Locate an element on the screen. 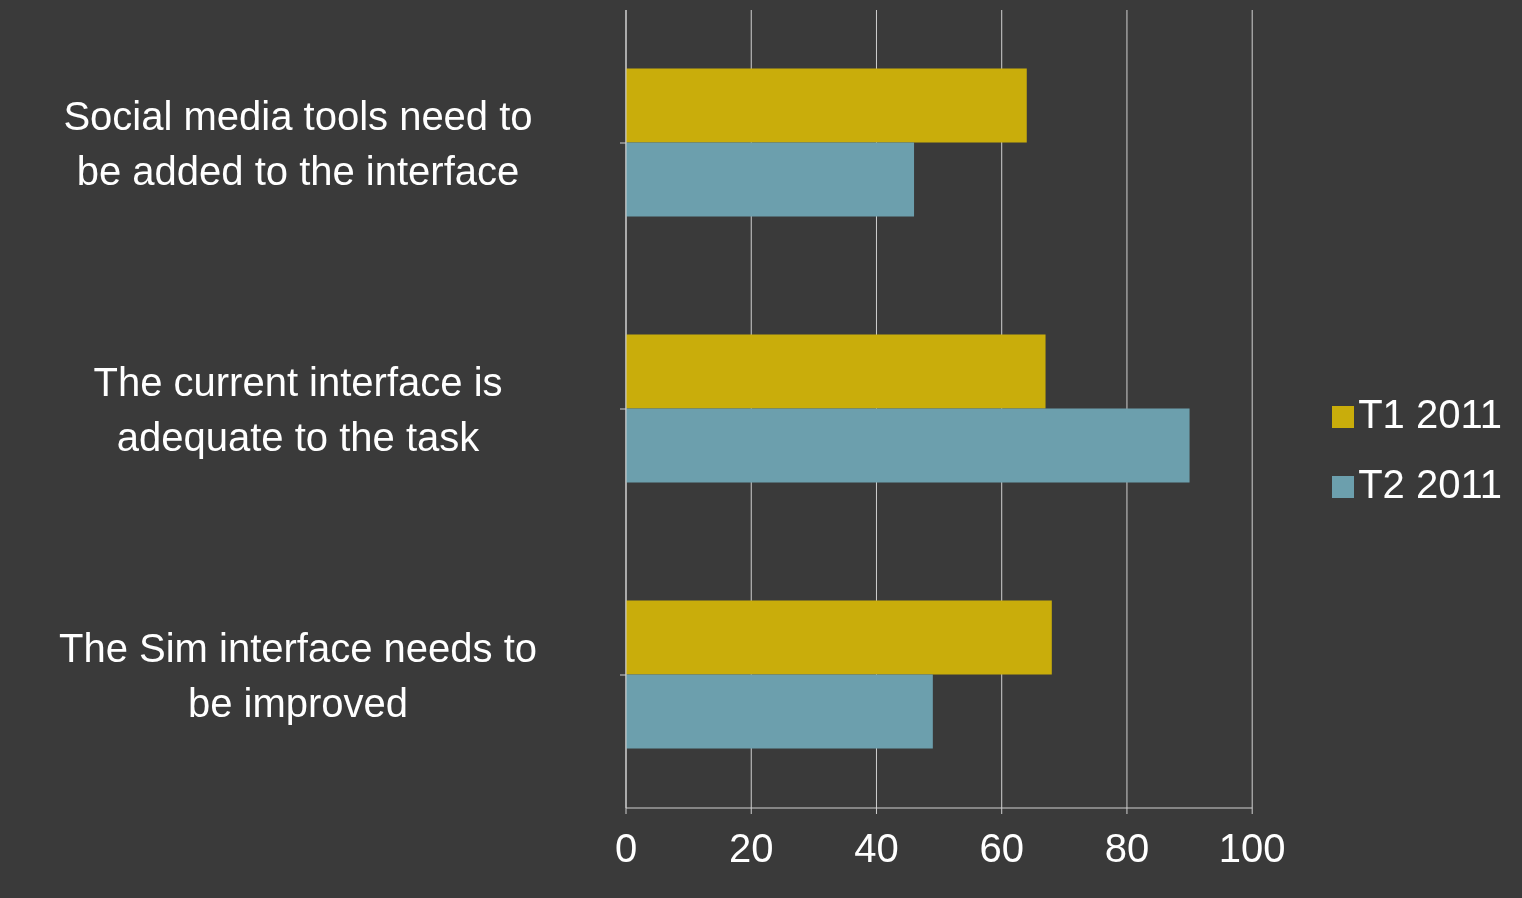  y-tick-label: The current interface is adequate to the task is located at coordinates (298, 409).